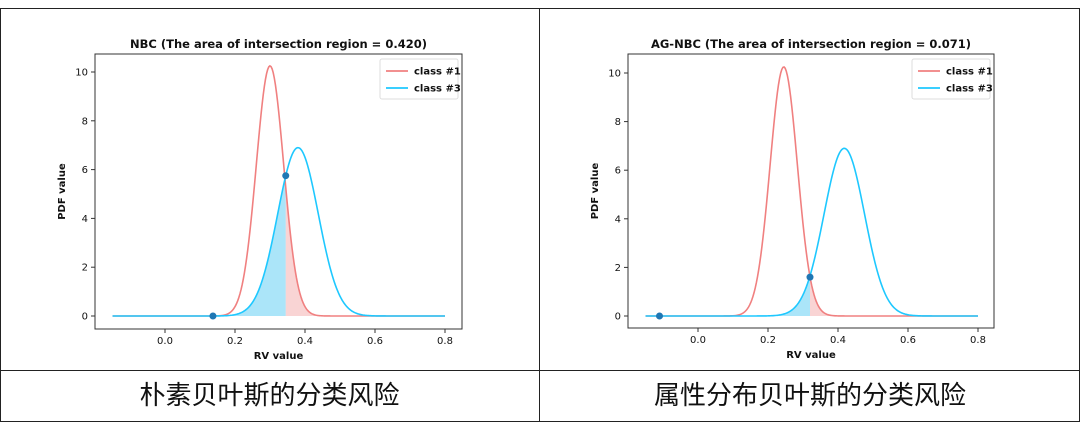  Describe the element at coordinates (269, 396) in the screenshot. I see `caption-nbc: 朴素贝叶斯的分类风险` at that location.